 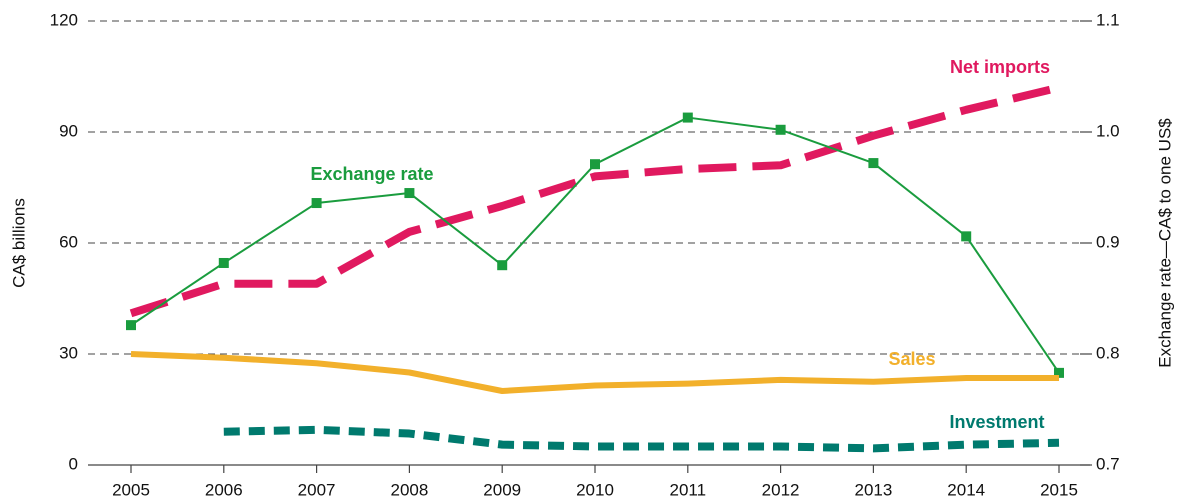 What do you see at coordinates (1108, 130) in the screenshot?
I see `y2-tick-label: 1.0` at bounding box center [1108, 130].